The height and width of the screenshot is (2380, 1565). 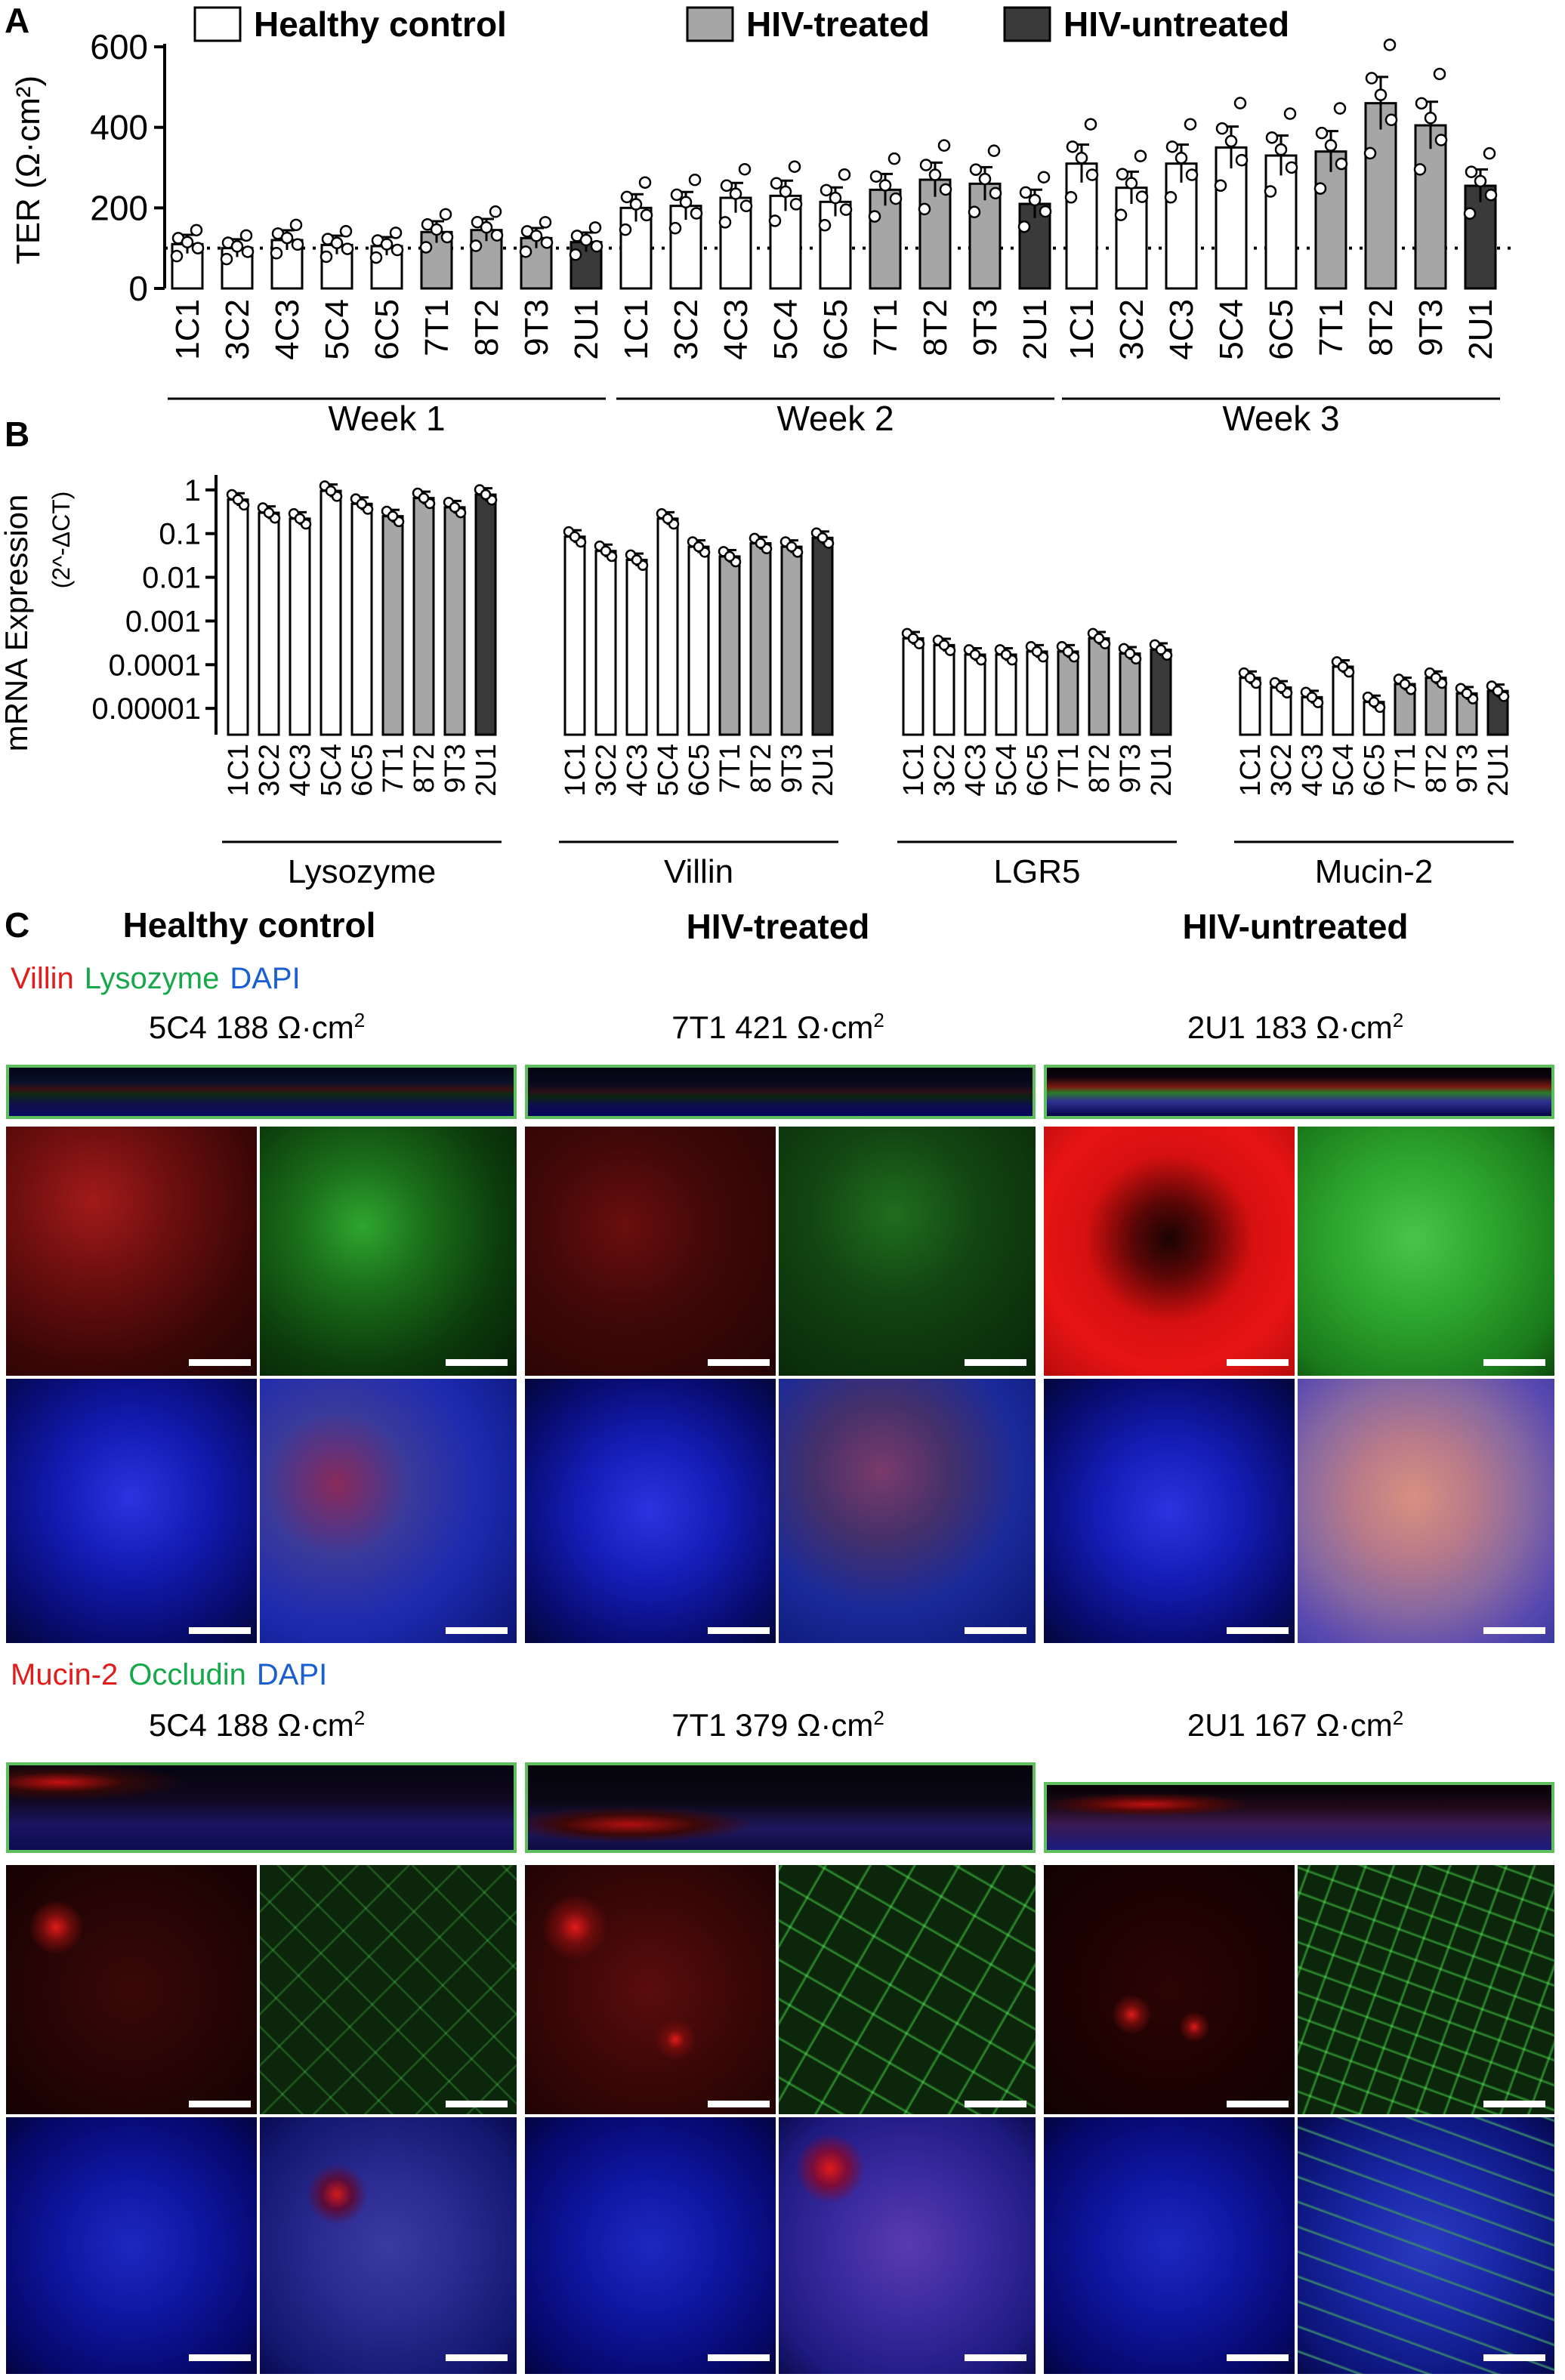 What do you see at coordinates (65, 1674) in the screenshot?
I see `stain-mucin2: Mucin-2` at bounding box center [65, 1674].